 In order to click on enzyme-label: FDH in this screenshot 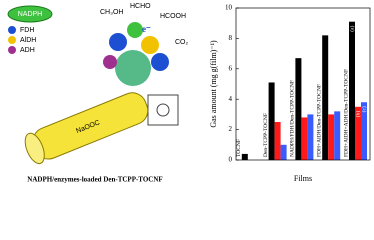, I will do `click(27, 30)`.